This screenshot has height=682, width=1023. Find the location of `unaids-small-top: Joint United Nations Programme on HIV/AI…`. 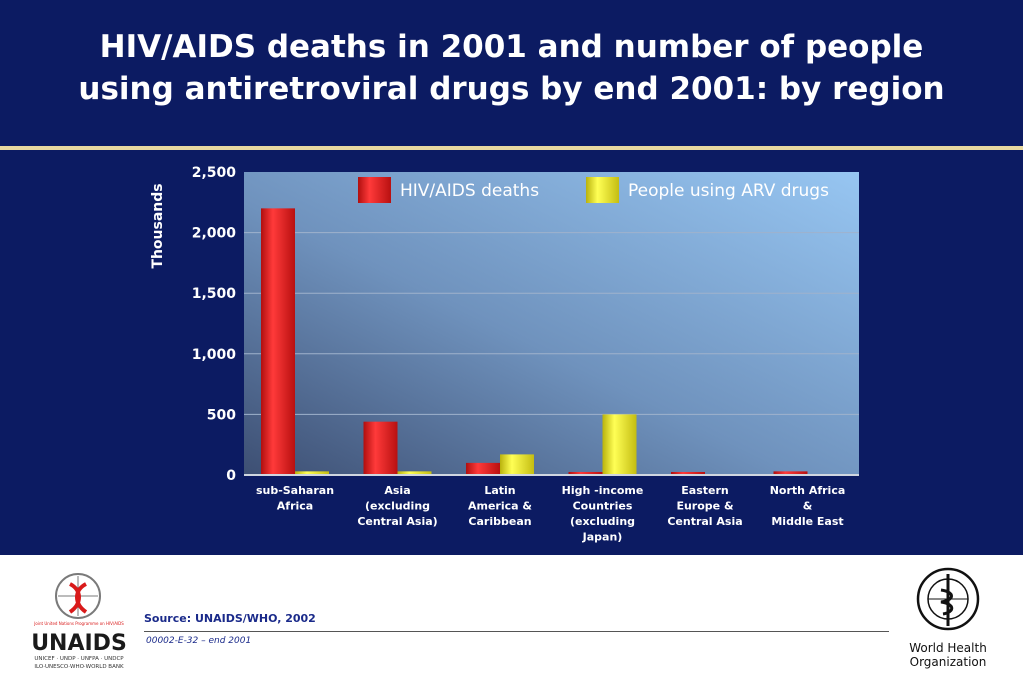

unaids-small-top: Joint United Nations Programme on HIV/AI… is located at coordinates (78, 623).